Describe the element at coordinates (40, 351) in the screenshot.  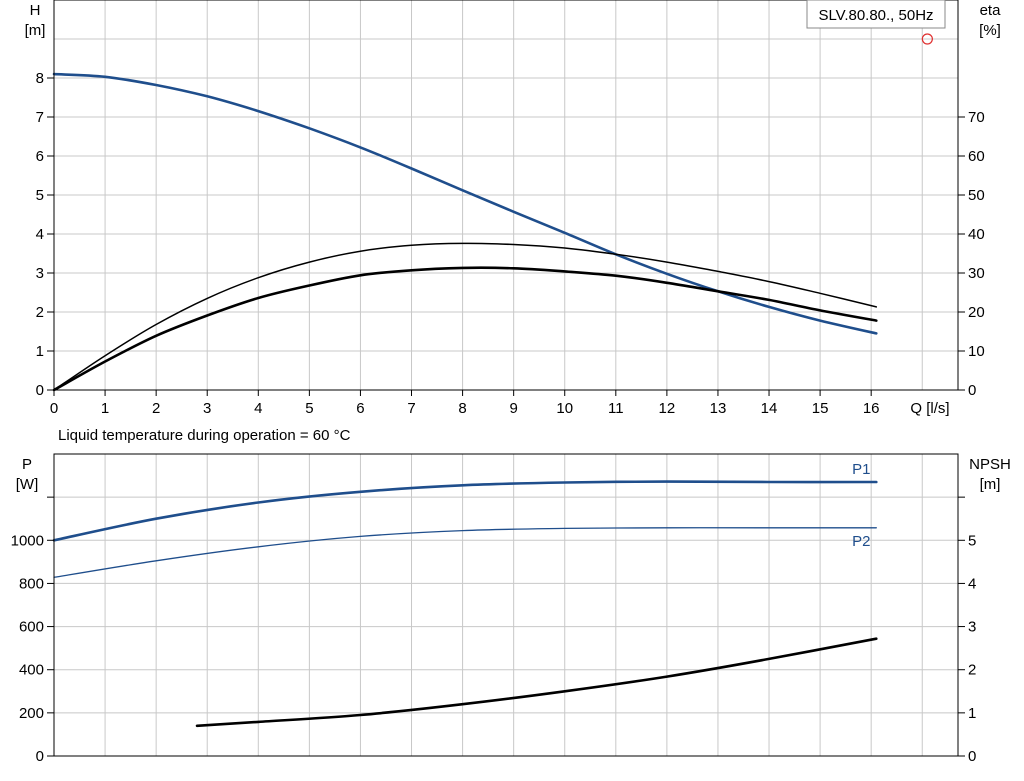
I see `y-left-tick-label: 1` at that location.